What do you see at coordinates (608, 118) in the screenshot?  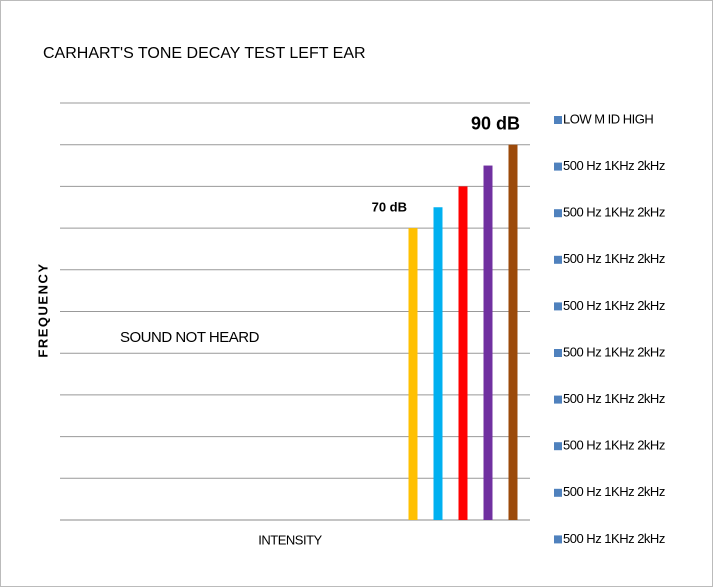 I see `legend-label: LOW M ID HIGH` at bounding box center [608, 118].